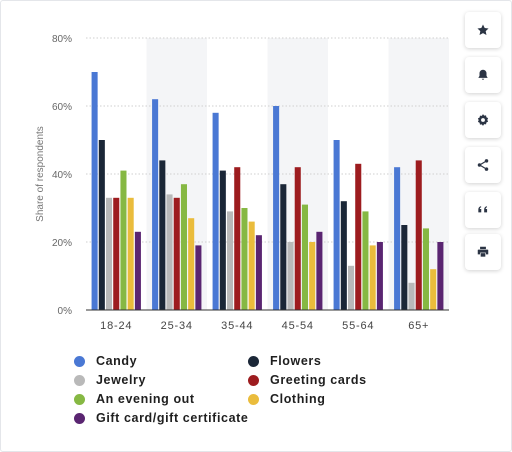 The image size is (512, 452). What do you see at coordinates (121, 380) in the screenshot?
I see `legend-label: Jewelry` at bounding box center [121, 380].